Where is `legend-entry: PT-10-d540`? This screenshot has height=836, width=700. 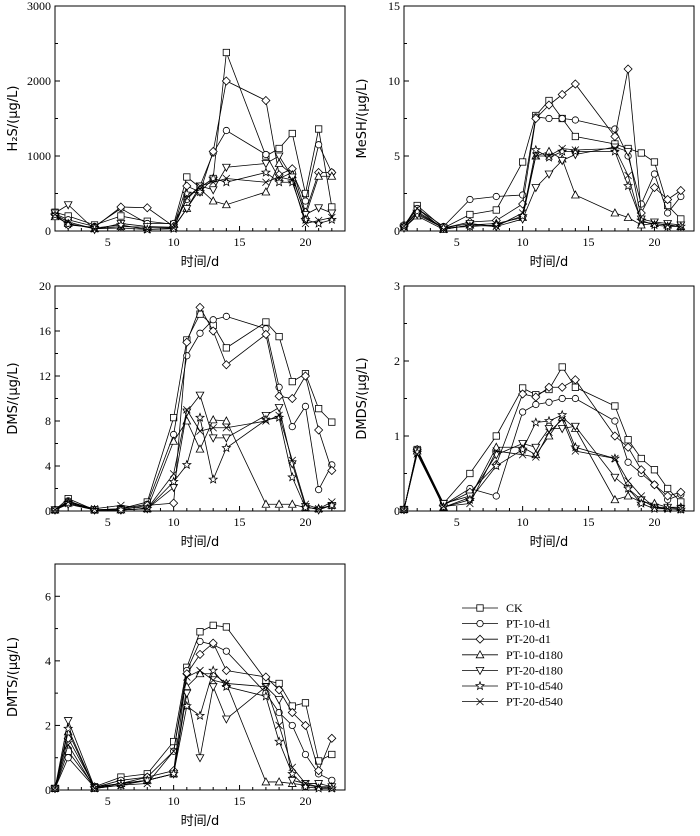 legend-entry: PT-10-d540 is located at coordinates (512, 686).